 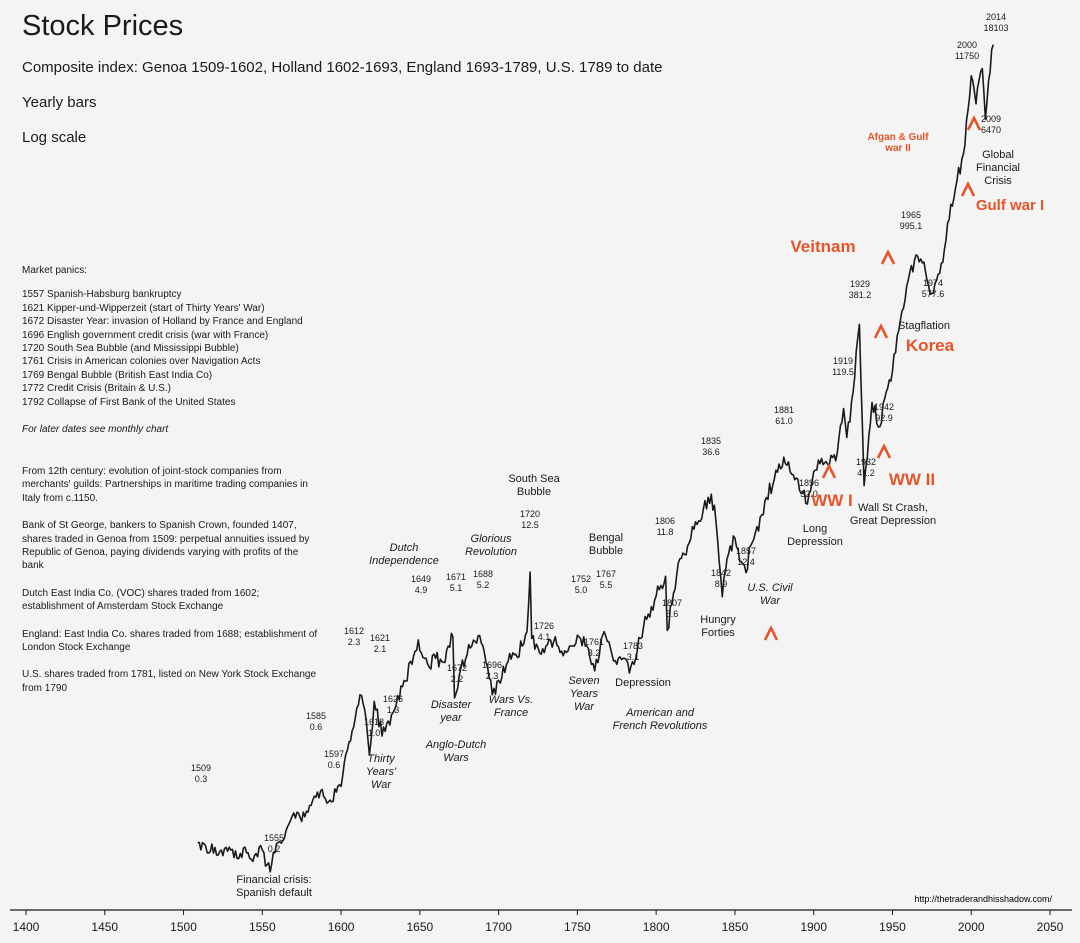 I want to click on war-label: Gulf war I, so click(x=1010, y=205).